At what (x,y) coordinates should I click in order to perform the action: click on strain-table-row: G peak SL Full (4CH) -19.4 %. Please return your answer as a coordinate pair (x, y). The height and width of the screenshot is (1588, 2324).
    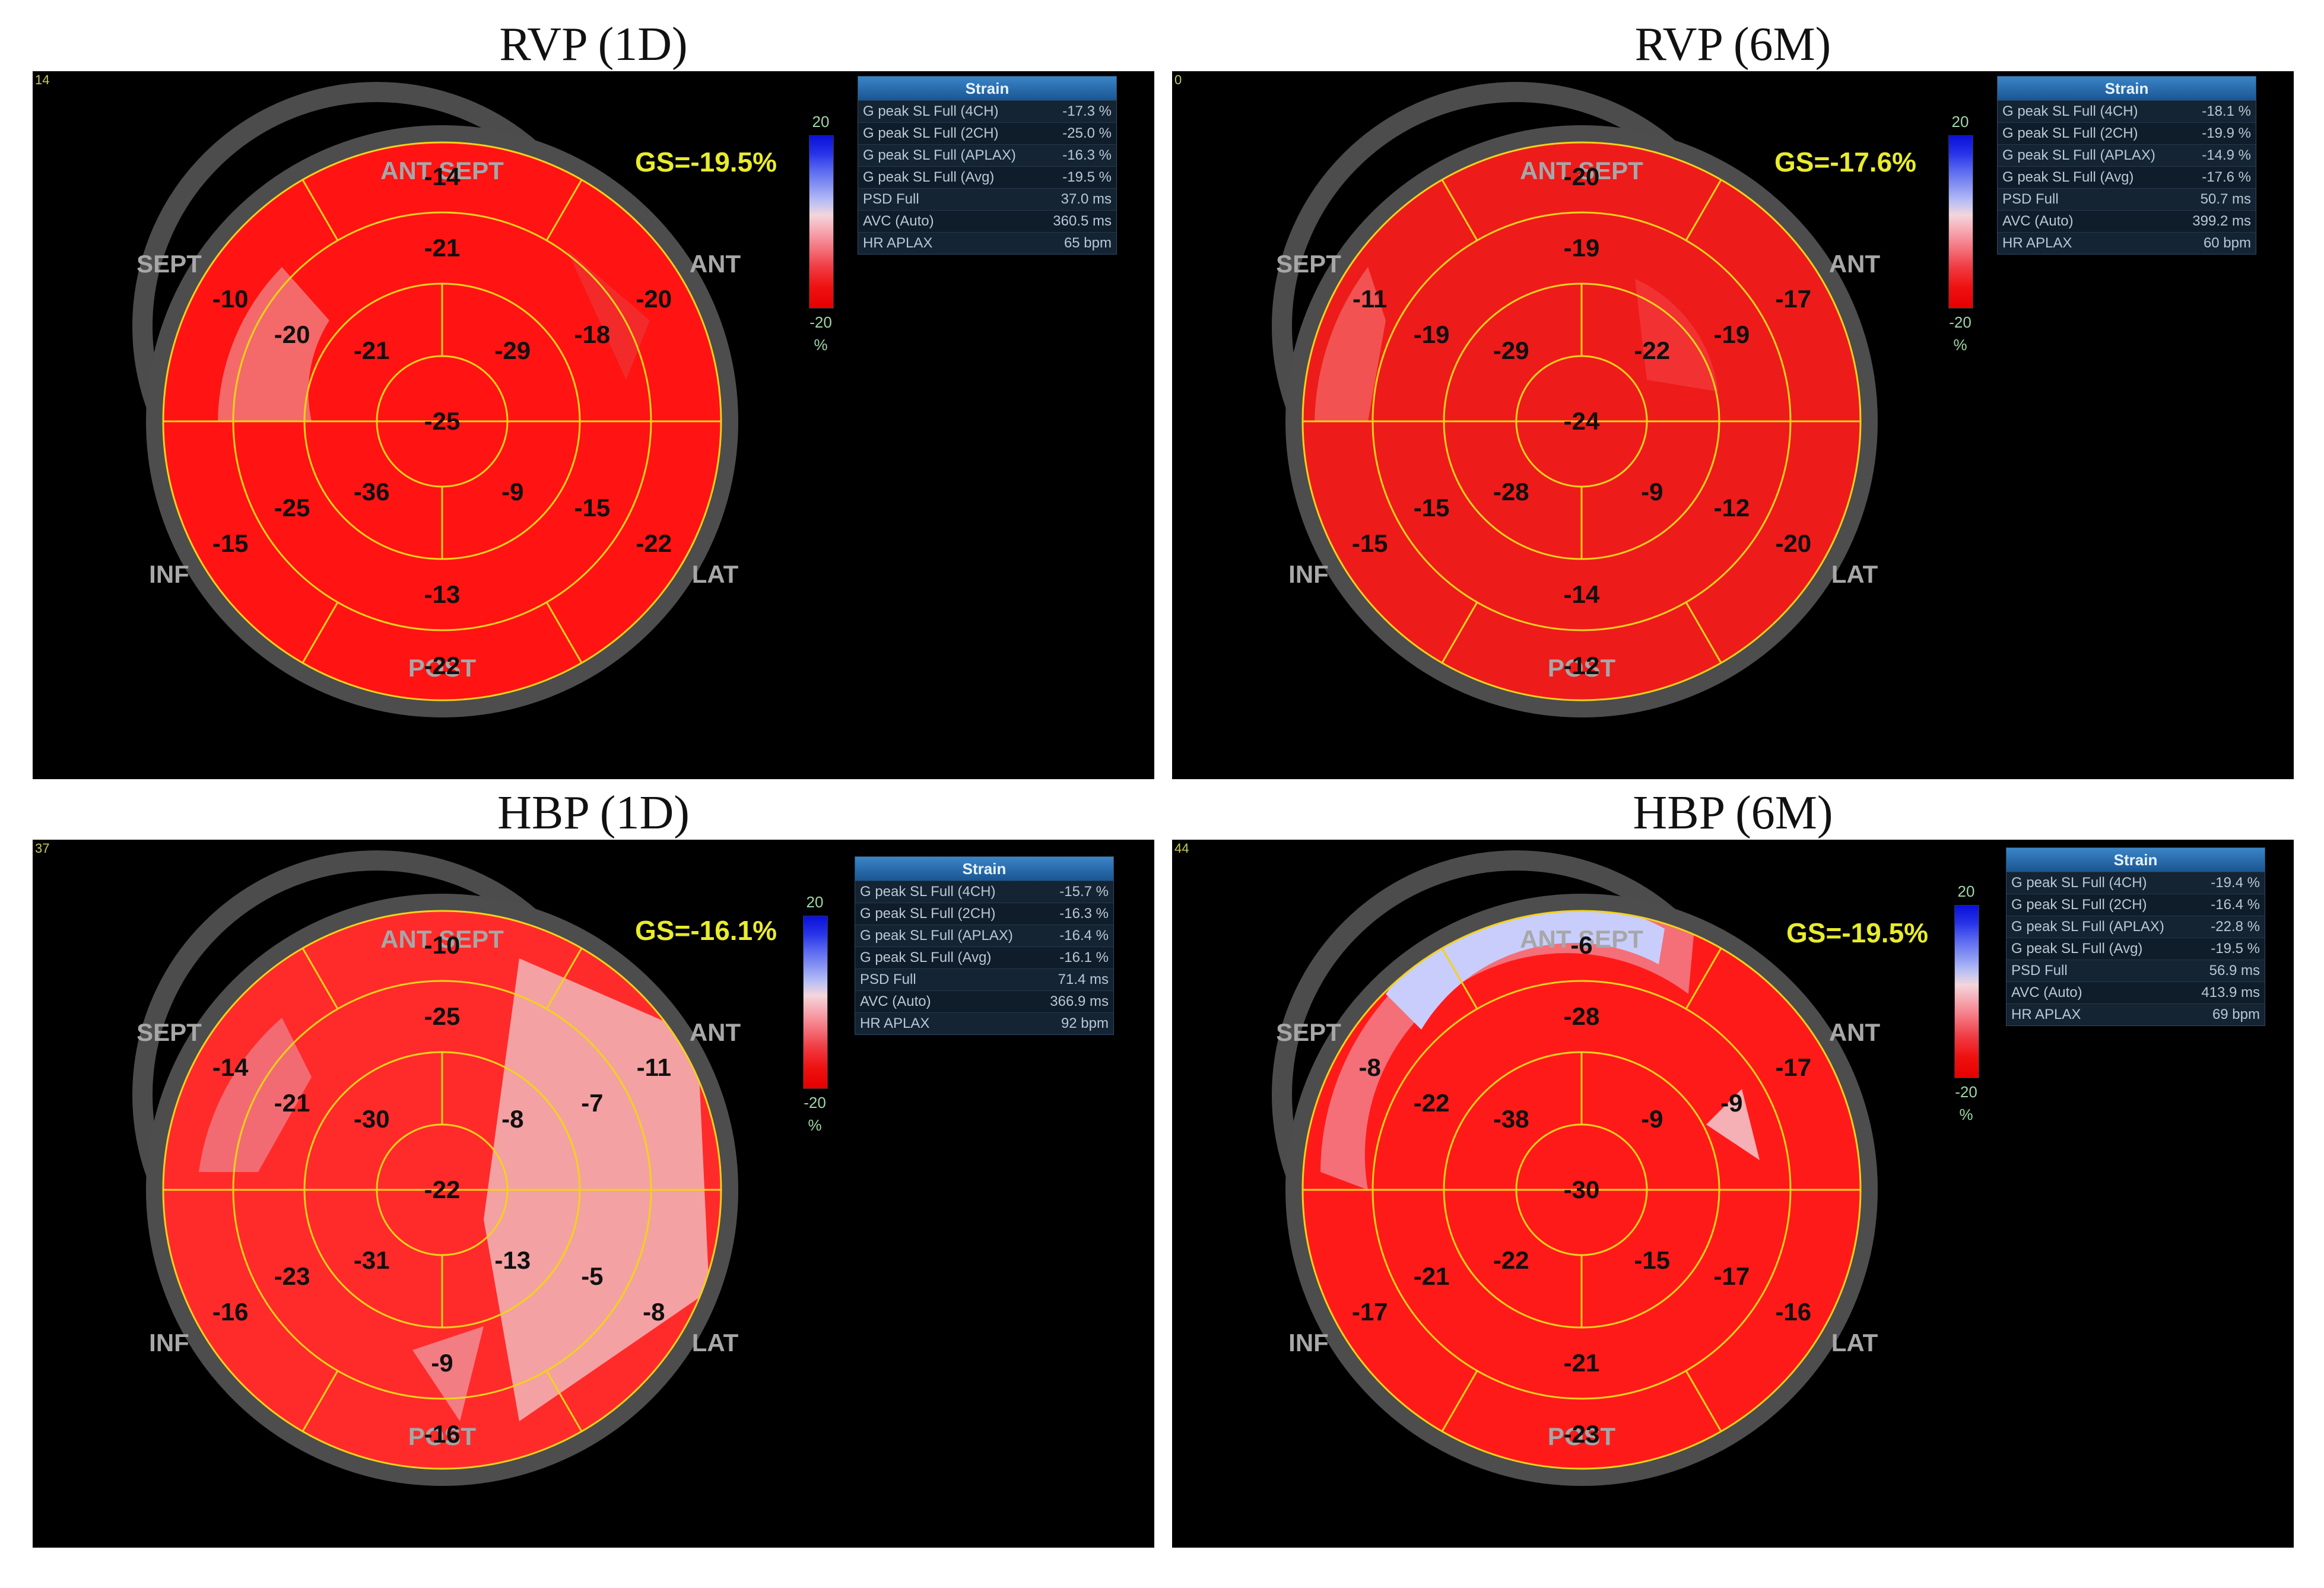
    Looking at the image, I should click on (2135, 883).